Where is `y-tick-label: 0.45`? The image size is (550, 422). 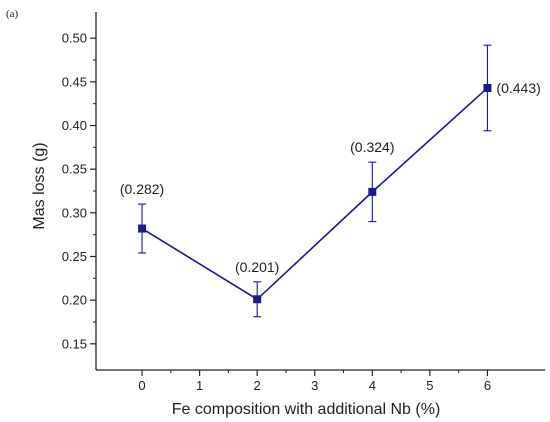
y-tick-label: 0.45 is located at coordinates (74, 81).